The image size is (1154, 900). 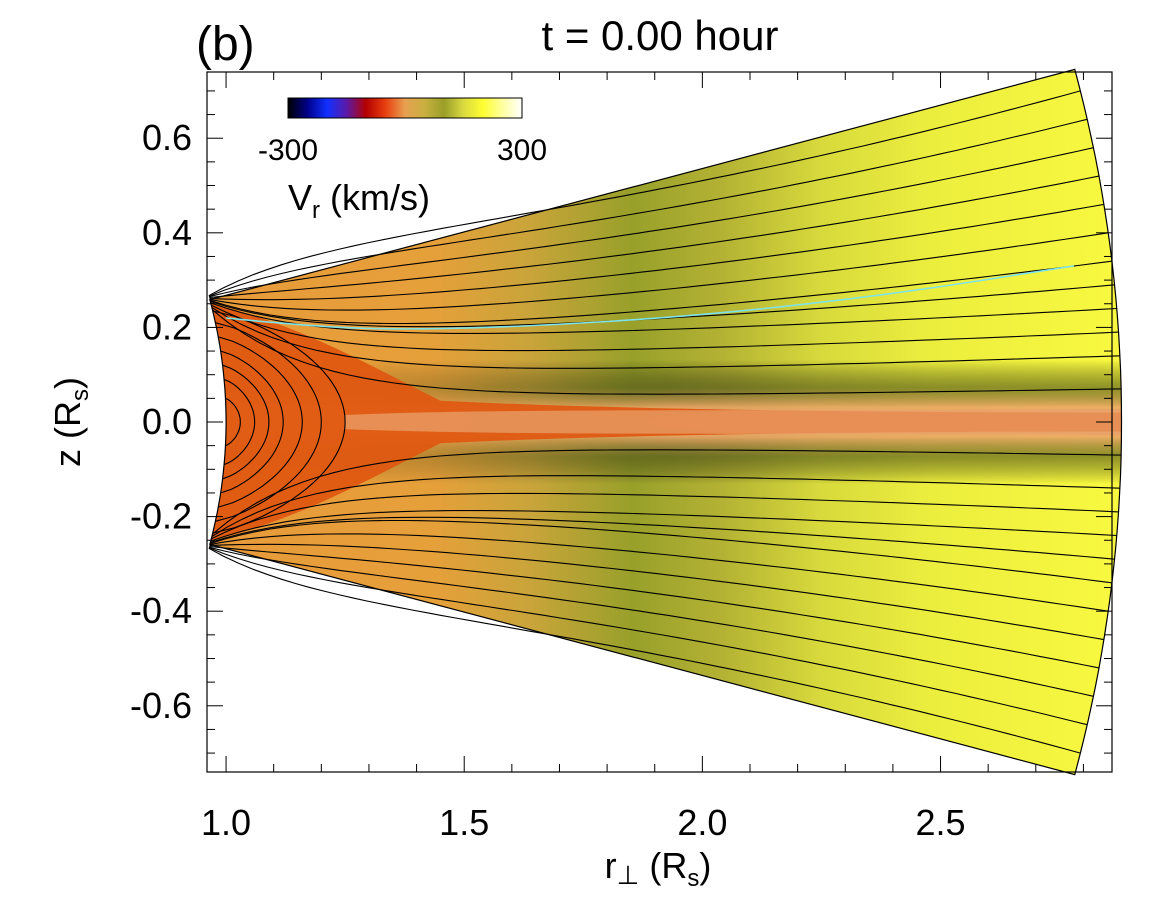 I want to click on y-axis-label: z (Rs), so click(x=70, y=422).